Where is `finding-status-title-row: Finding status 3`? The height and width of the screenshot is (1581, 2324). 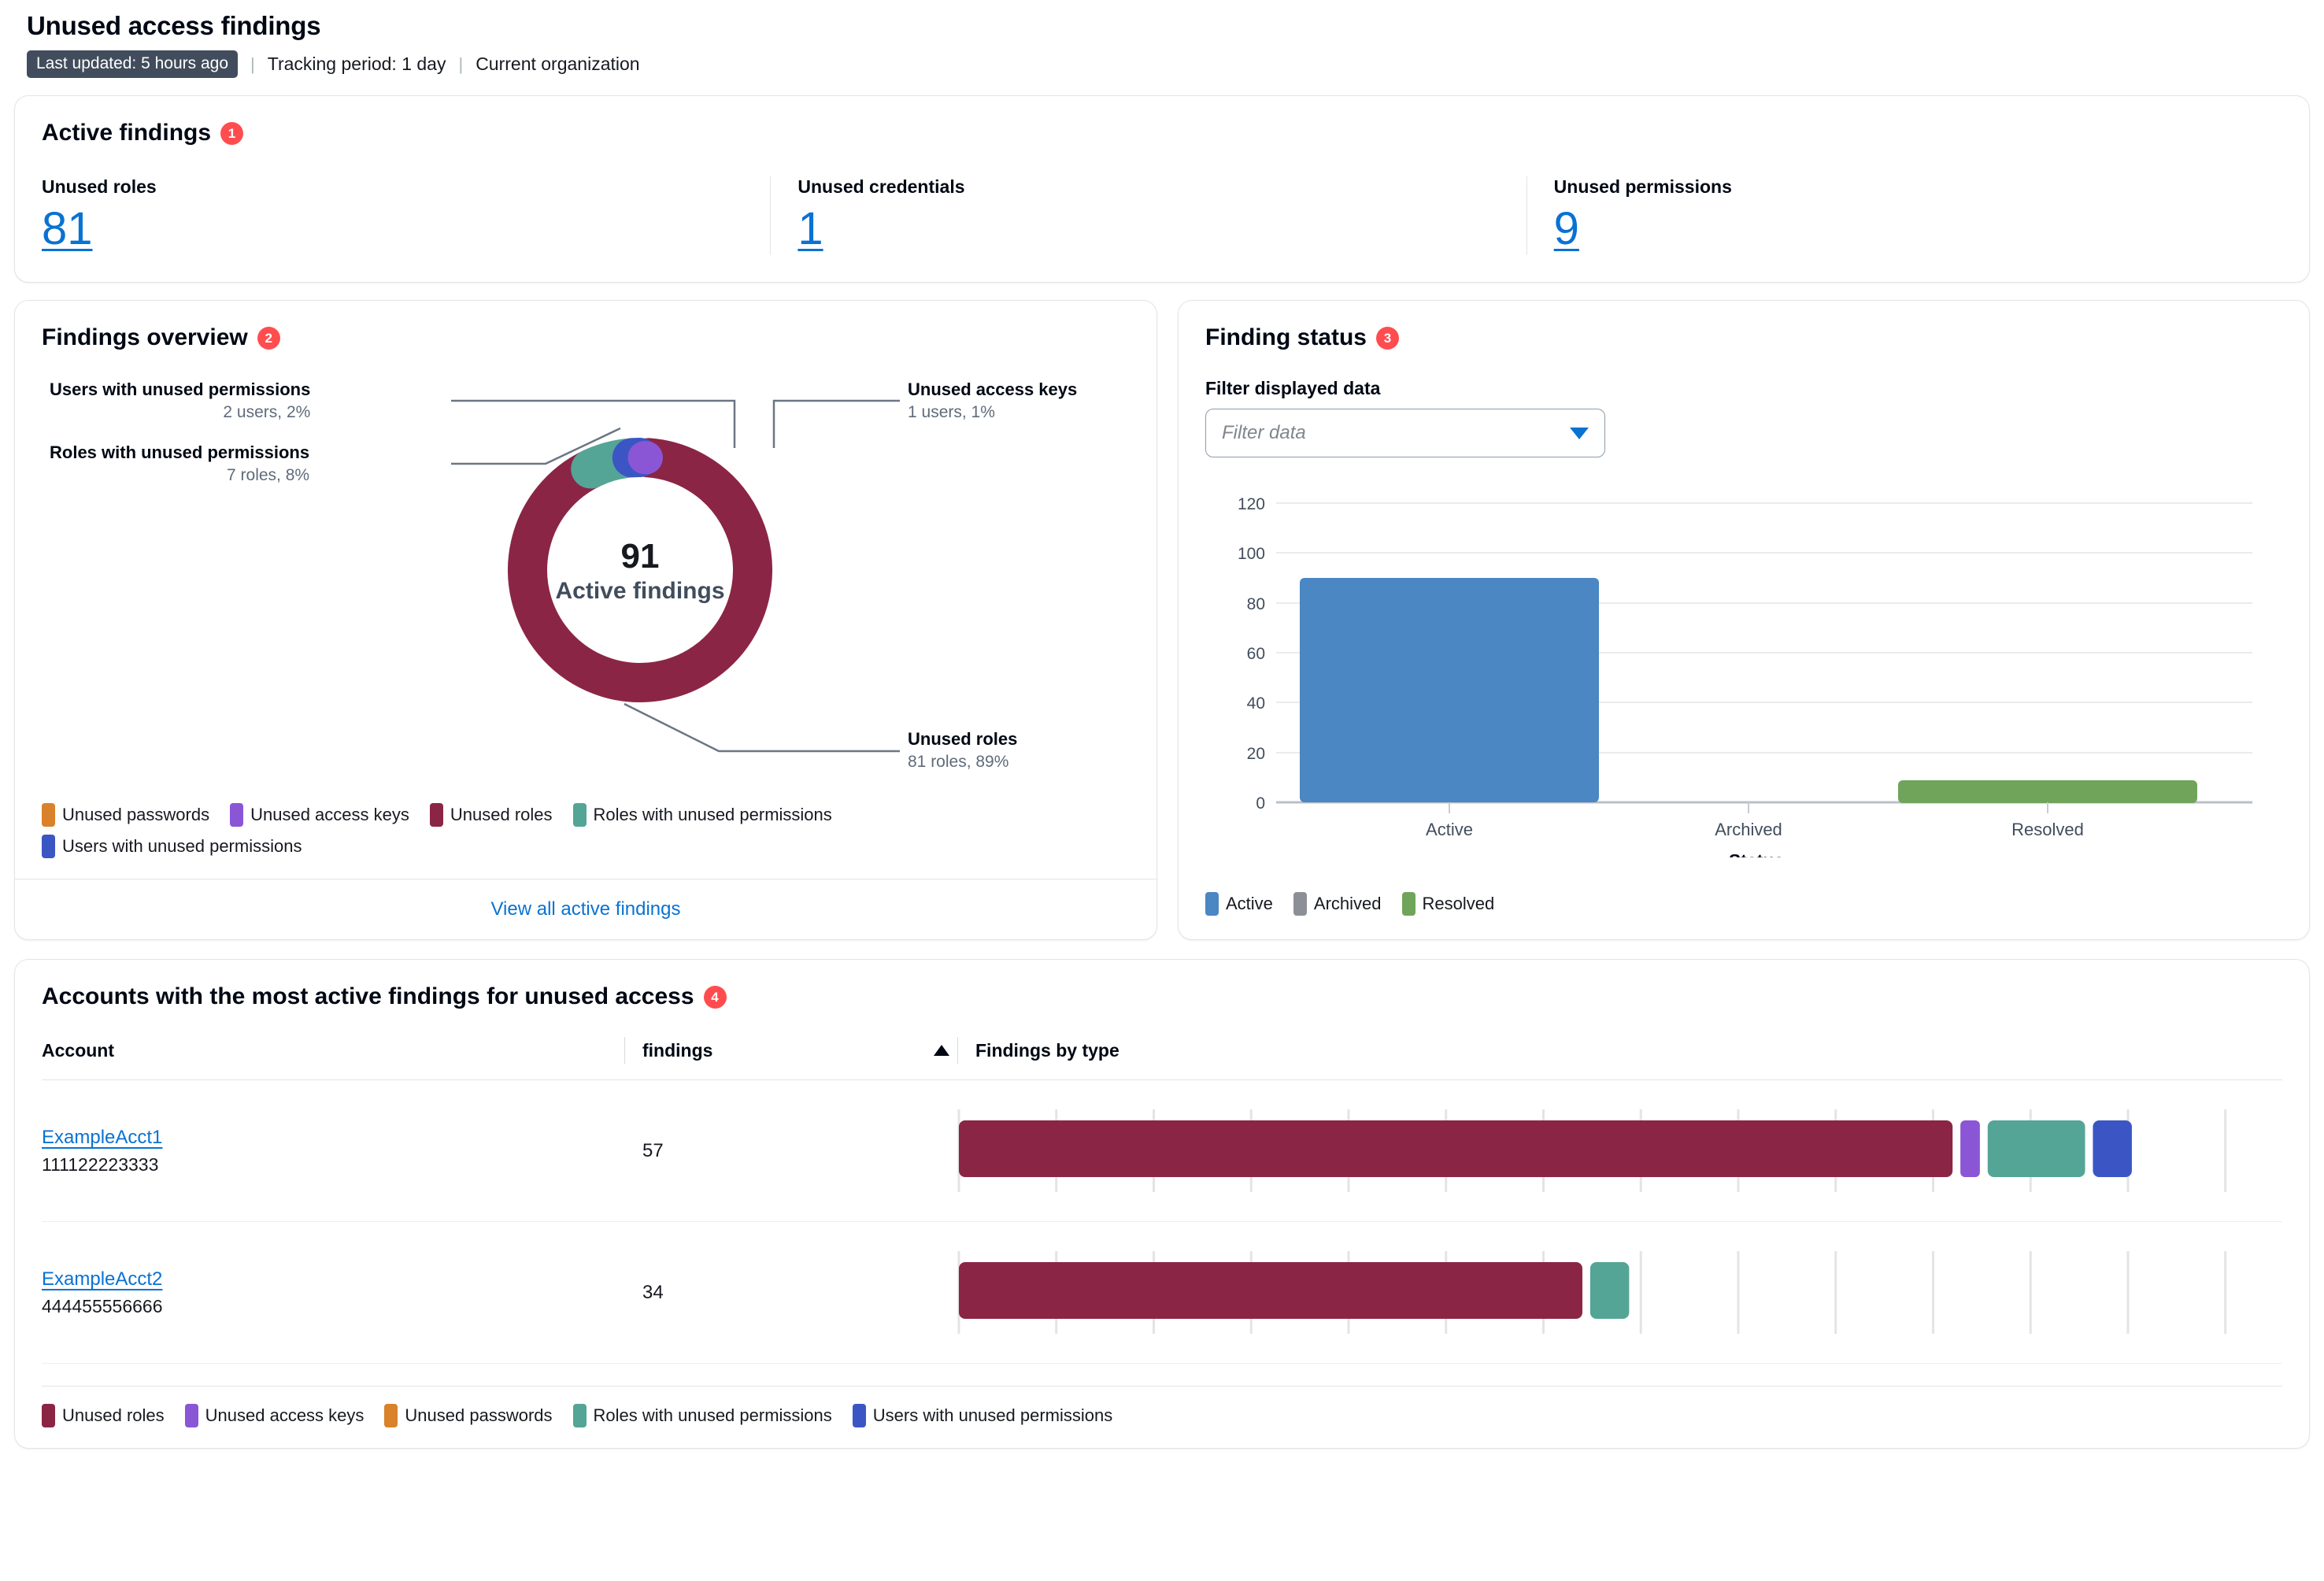 finding-status-title-row: Finding status 3 is located at coordinates (1743, 337).